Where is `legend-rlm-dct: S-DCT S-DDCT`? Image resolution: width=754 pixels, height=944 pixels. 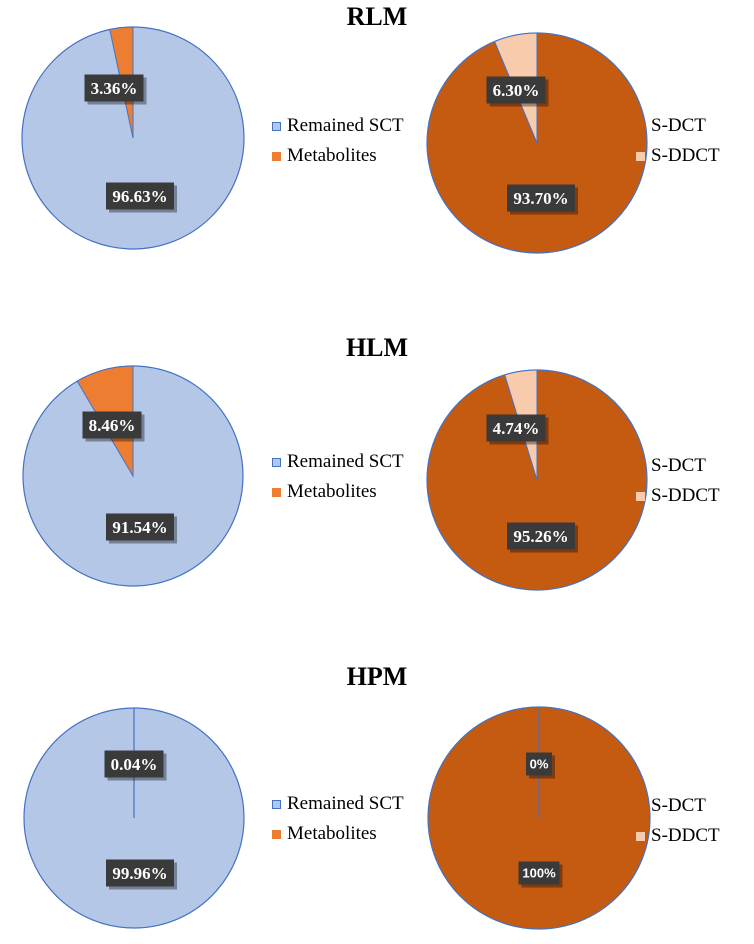
legend-rlm-dct: S-DCT S-DDCT is located at coordinates (678, 141).